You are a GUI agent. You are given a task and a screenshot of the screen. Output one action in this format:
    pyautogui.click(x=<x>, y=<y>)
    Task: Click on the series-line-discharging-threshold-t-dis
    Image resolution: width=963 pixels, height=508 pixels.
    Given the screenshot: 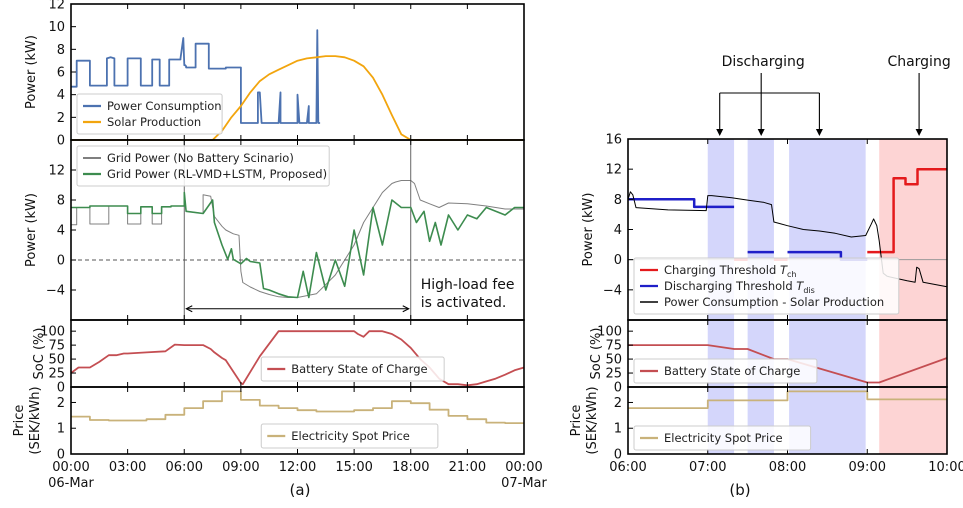 What is the action you would take?
    pyautogui.click(x=681, y=203)
    